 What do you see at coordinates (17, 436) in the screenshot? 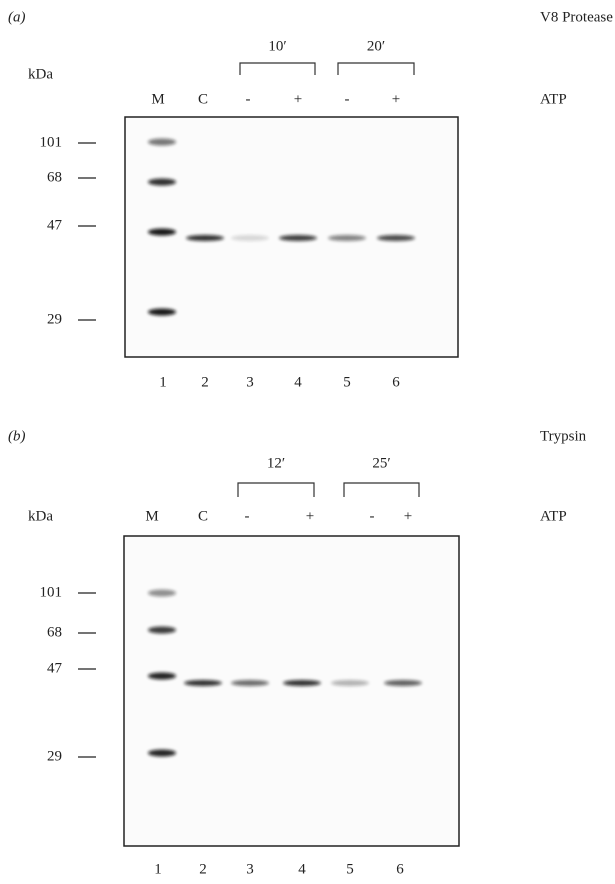
I see `panel-label: (b)` at bounding box center [17, 436].